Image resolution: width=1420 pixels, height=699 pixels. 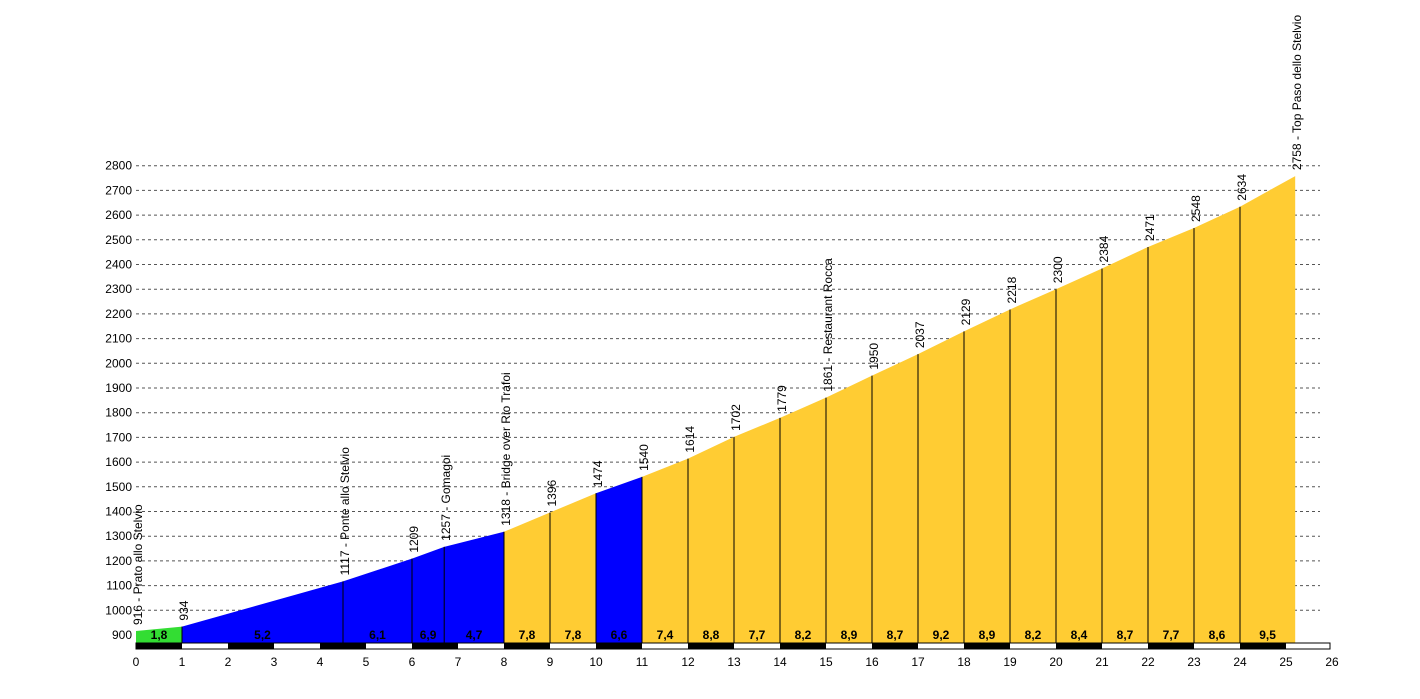 I want to click on x-tick-label: 19, so click(x=1010, y=662).